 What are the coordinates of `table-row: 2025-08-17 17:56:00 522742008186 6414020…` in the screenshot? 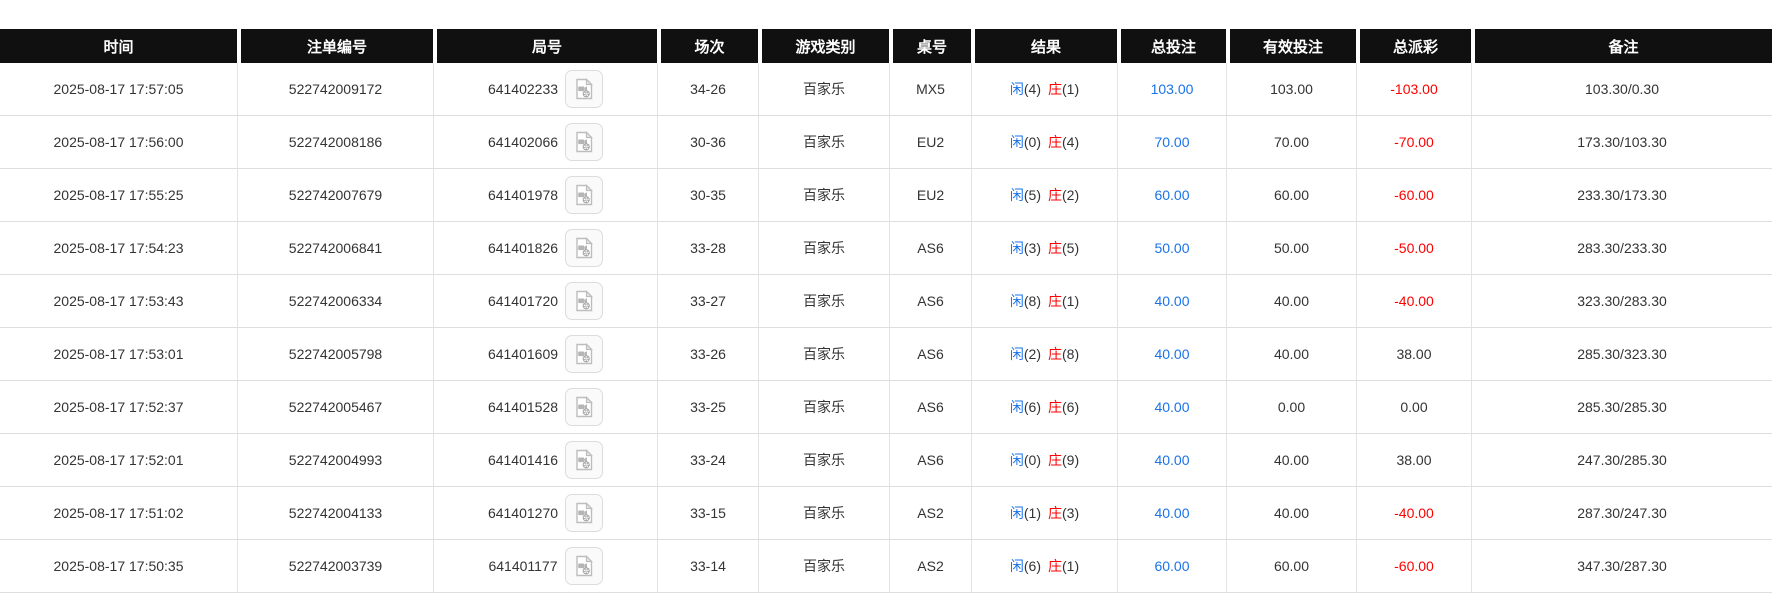 It's located at (886, 142).